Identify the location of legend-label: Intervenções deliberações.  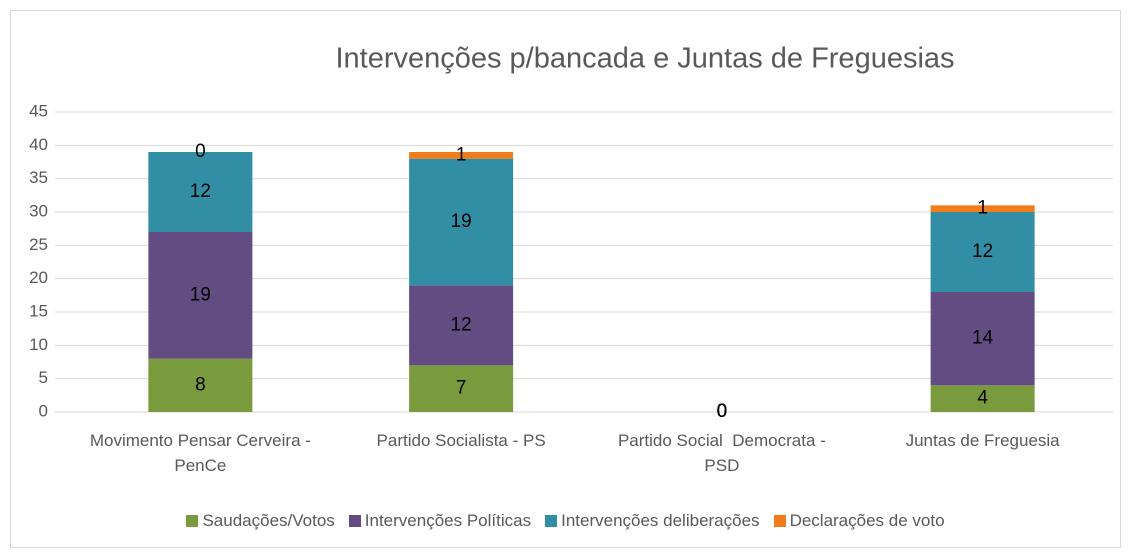
(660, 520).